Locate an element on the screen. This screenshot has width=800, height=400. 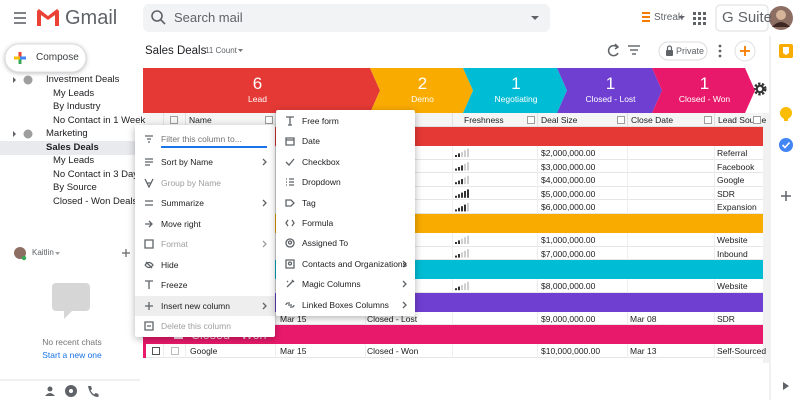
column-header: Freshness is located at coordinates (484, 120).